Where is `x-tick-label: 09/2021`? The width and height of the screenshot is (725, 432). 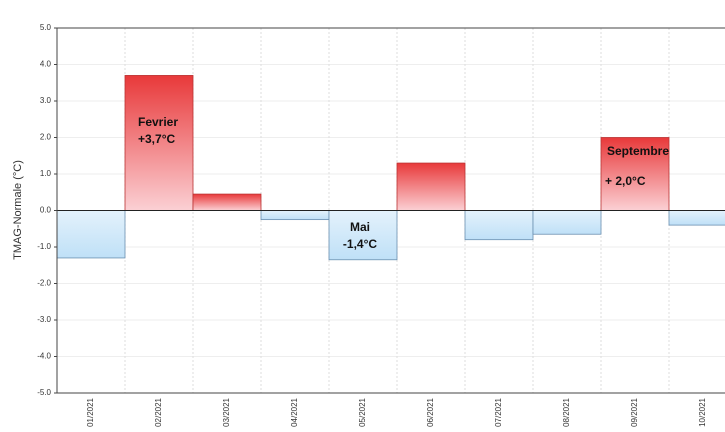 x-tick-label: 09/2021 is located at coordinates (634, 411).